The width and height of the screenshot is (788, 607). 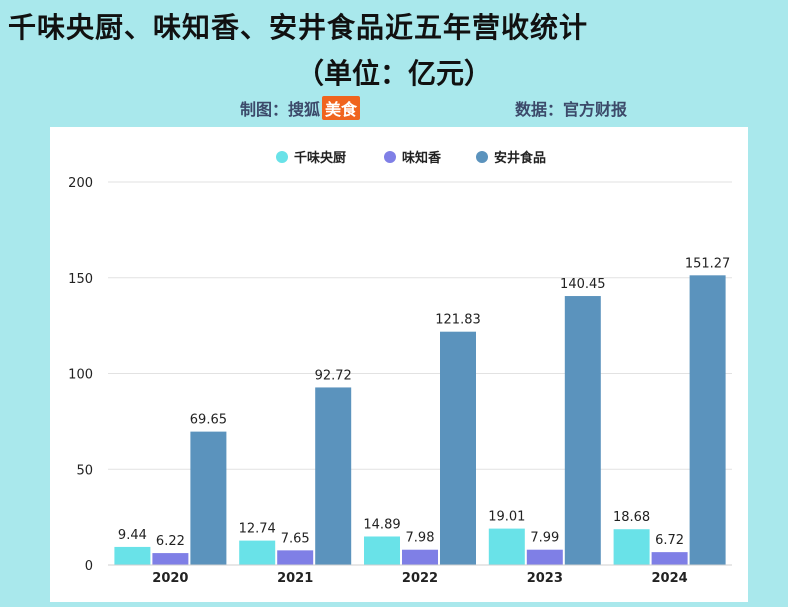 What do you see at coordinates (80, 279) in the screenshot?
I see `y-tick-label: 150` at bounding box center [80, 279].